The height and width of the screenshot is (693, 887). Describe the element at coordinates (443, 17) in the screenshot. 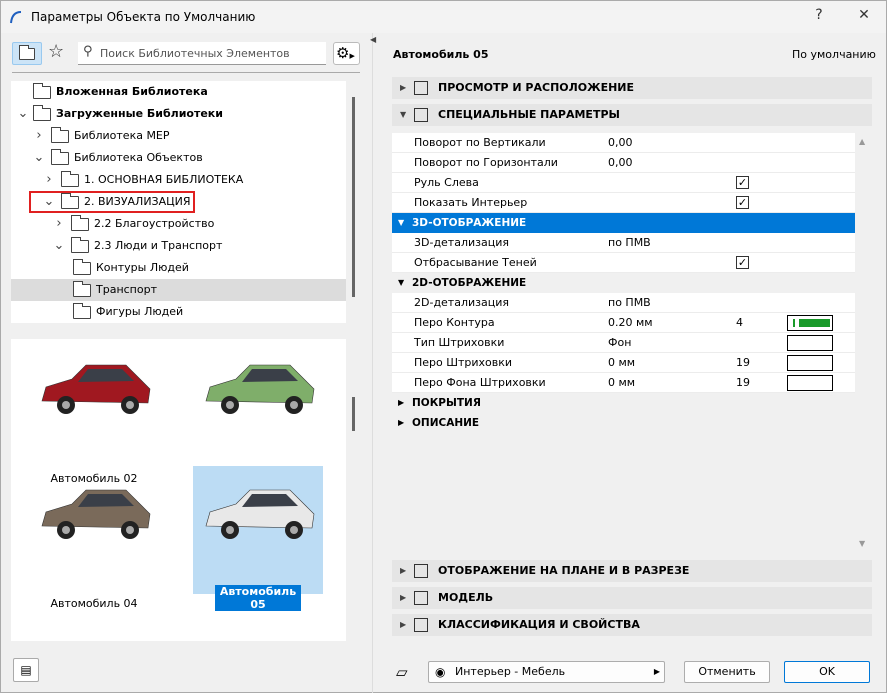

I see `title-bar: Параметры Объекта по Умолчанию ? ✕` at that location.